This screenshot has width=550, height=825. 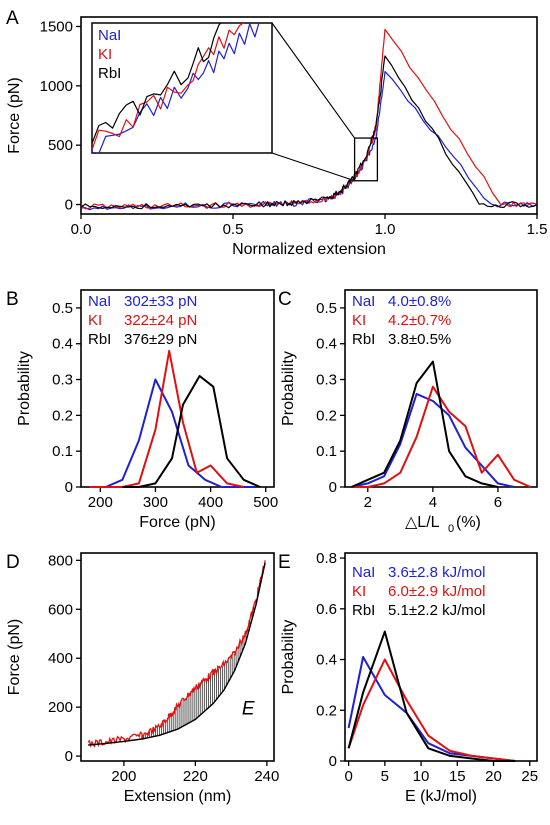 I want to click on x-tick-label: 1.0, so click(x=385, y=229).